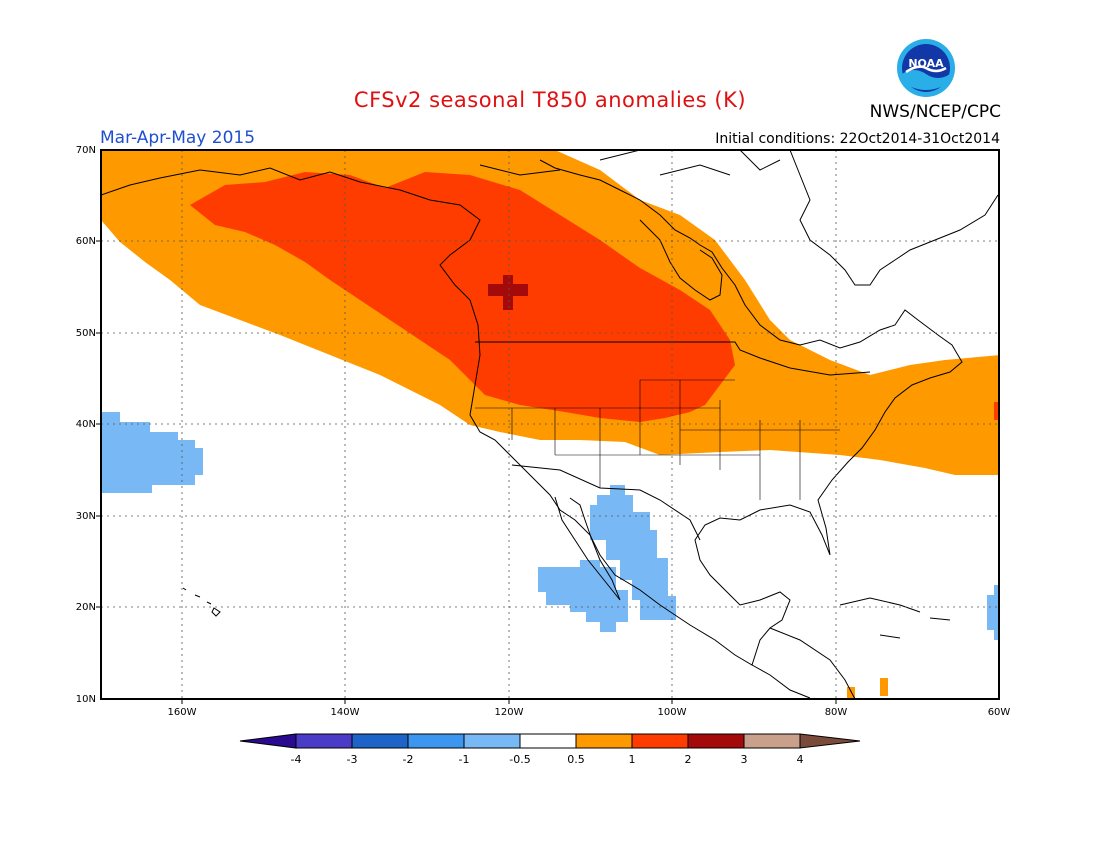 The image size is (1100, 850). What do you see at coordinates (935, 112) in the screenshot?
I see `agency-label: NWS/NCEP/CPC` at bounding box center [935, 112].